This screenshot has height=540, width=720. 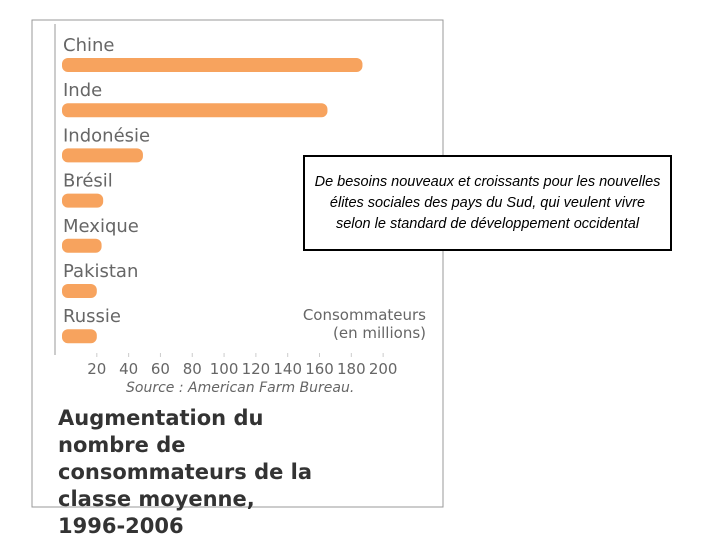 I want to click on x-tick-label: 60, so click(x=160, y=369).